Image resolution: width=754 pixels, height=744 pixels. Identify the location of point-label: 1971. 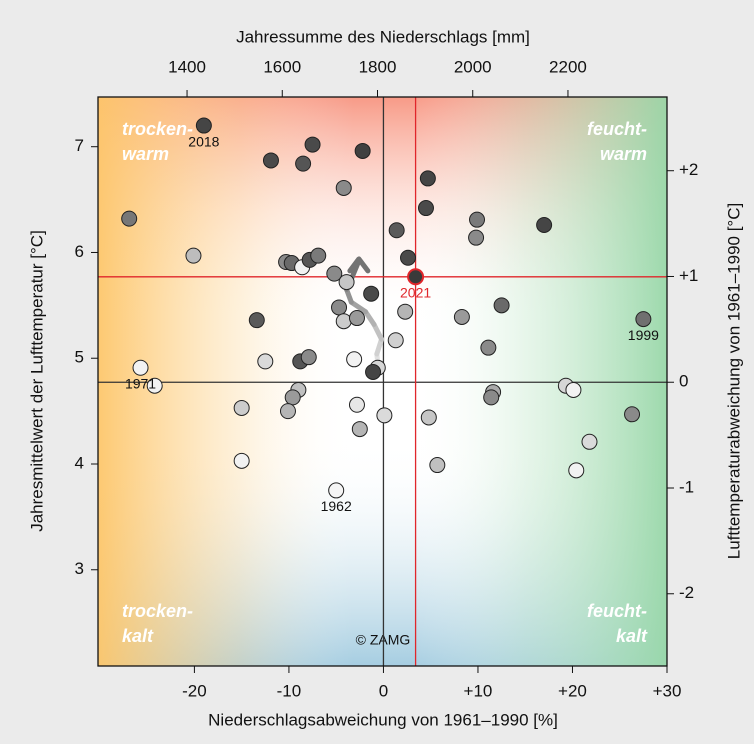
(140, 383).